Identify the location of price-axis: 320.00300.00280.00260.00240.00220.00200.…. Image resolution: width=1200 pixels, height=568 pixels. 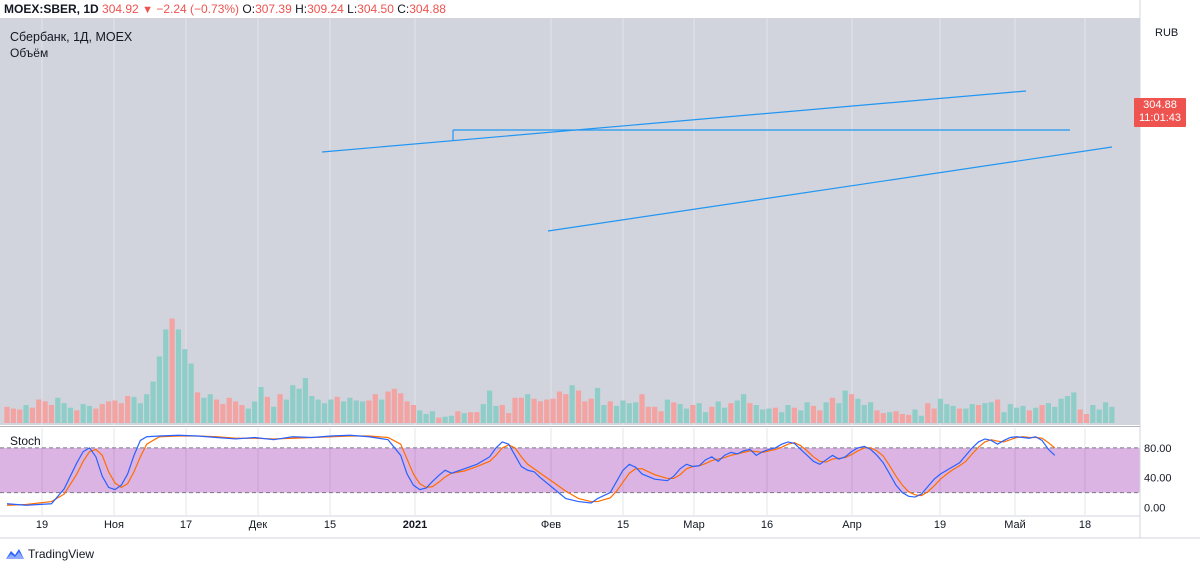
(1161, 257).